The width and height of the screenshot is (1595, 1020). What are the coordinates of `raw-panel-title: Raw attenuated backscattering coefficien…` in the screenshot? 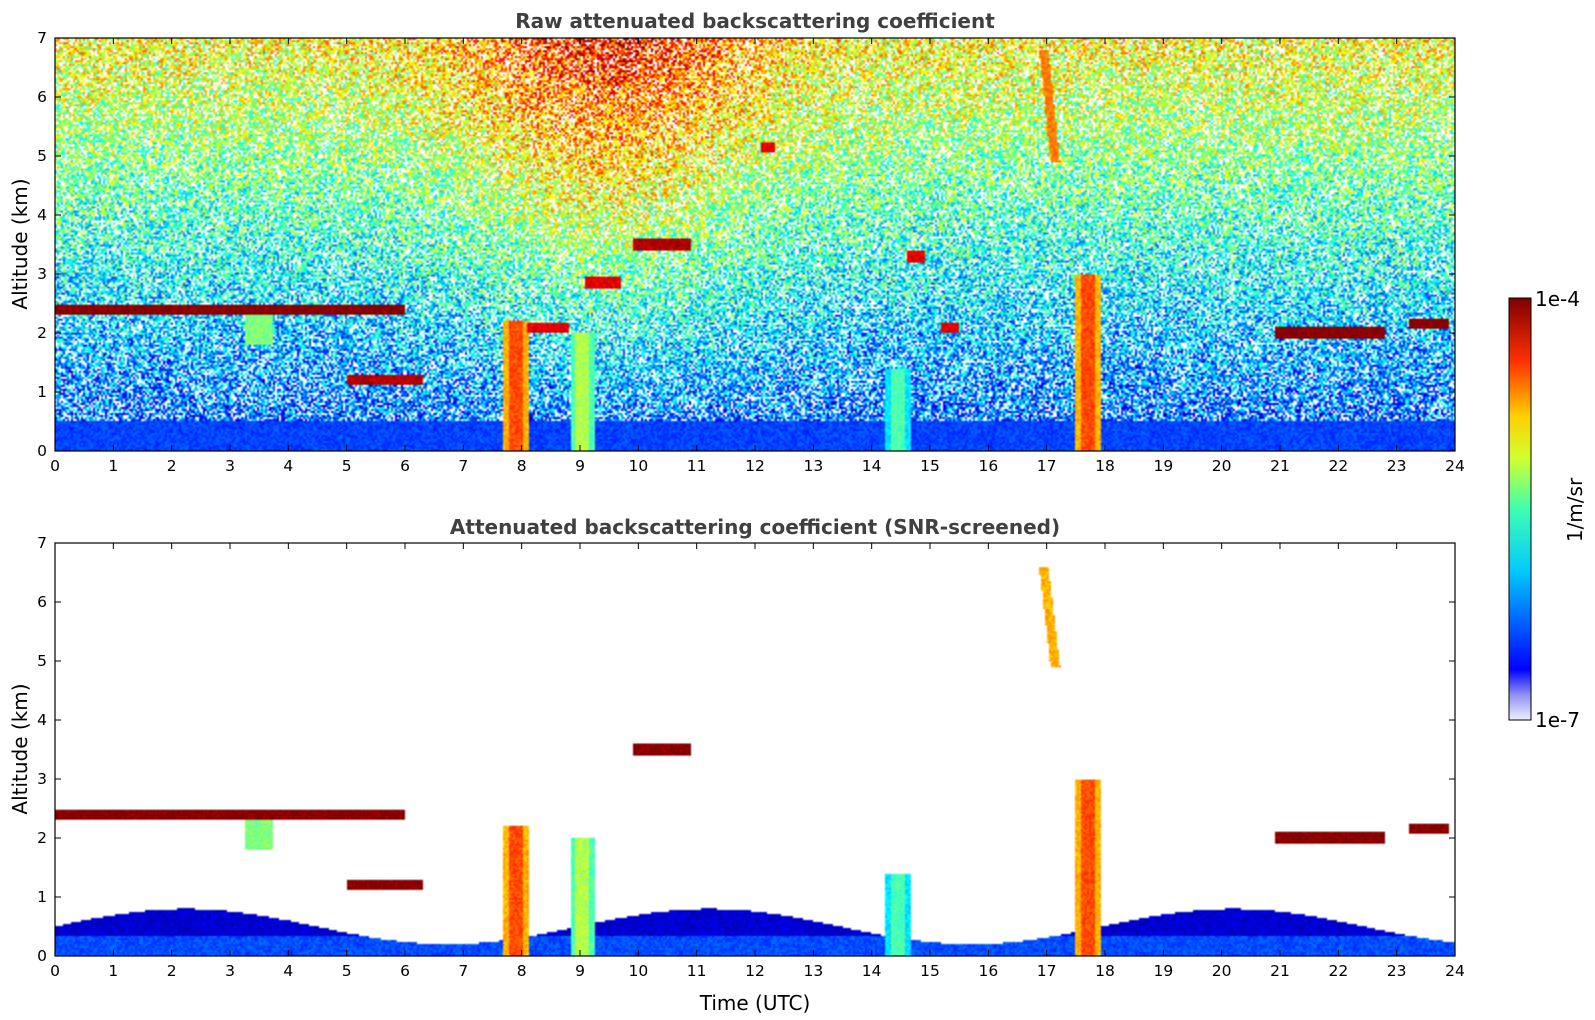 It's located at (755, 21).